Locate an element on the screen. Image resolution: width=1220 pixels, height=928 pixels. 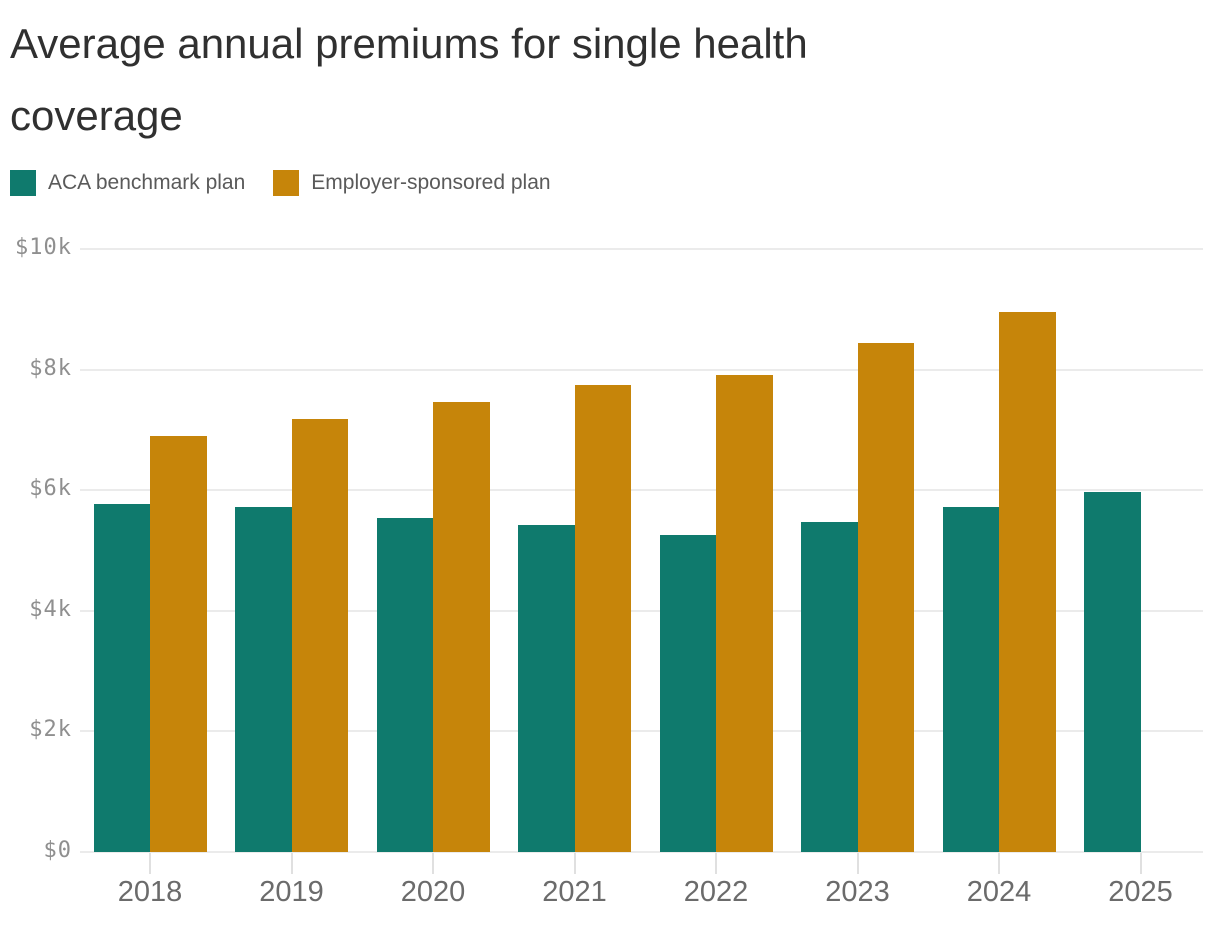
bar-2021-employer-sponsored is located at coordinates (602, 618).